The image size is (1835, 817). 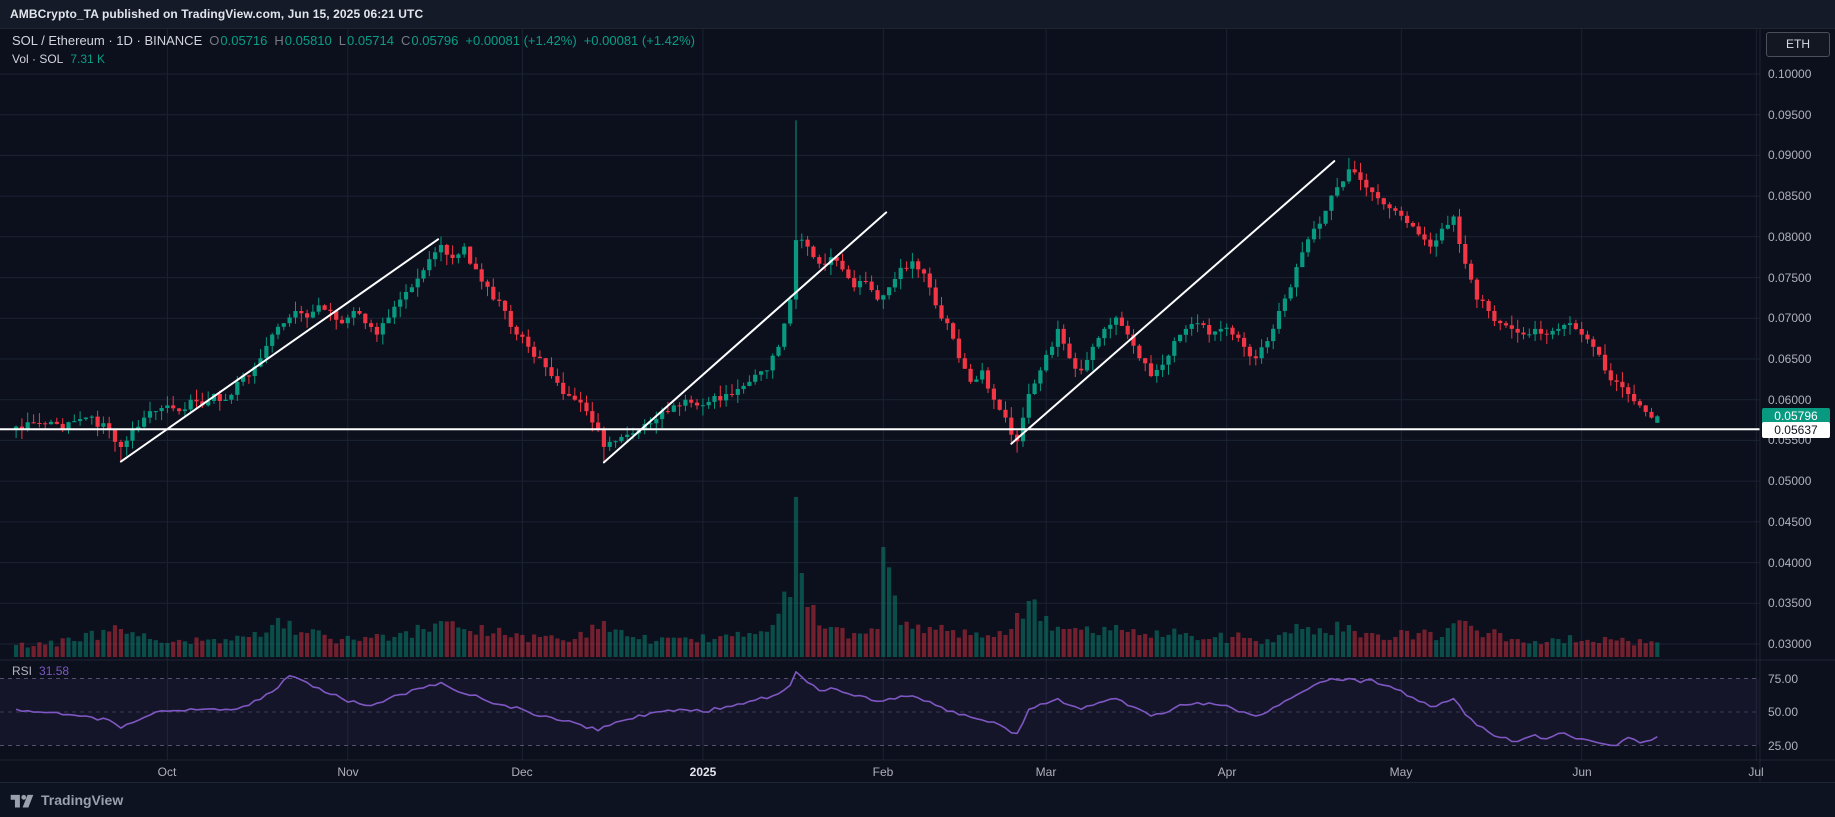 I want to click on symbol-title: SOL / Ethereum · 1D · BINANCE, so click(x=107, y=40).